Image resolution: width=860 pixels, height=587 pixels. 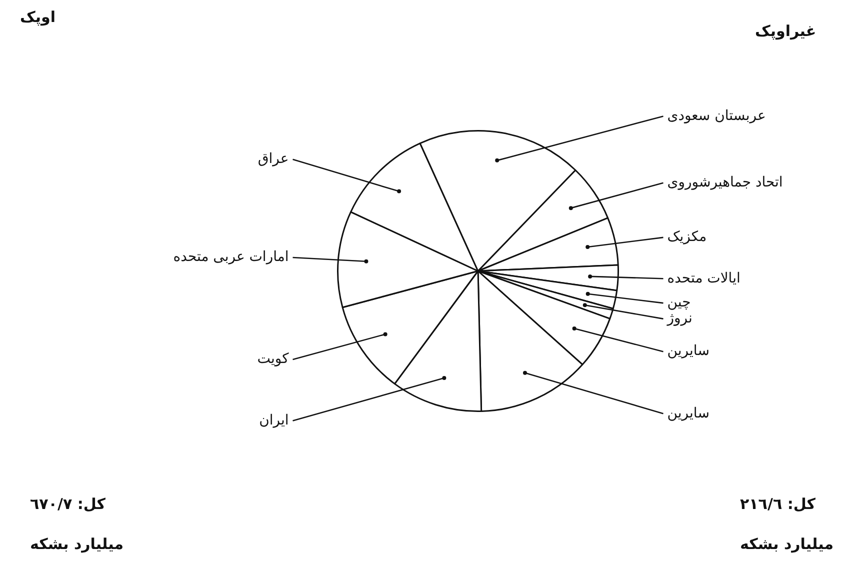 What do you see at coordinates (38, 17) in the screenshot?
I see `text: اوپک` at bounding box center [38, 17].